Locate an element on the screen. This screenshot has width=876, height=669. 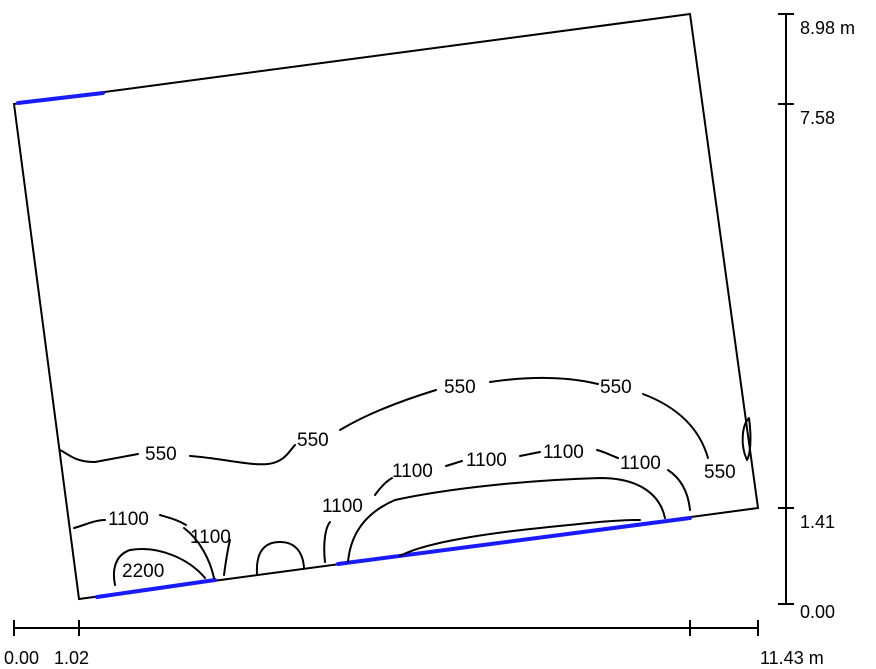
vertical-tick-label: 0.00 is located at coordinates (817, 612).